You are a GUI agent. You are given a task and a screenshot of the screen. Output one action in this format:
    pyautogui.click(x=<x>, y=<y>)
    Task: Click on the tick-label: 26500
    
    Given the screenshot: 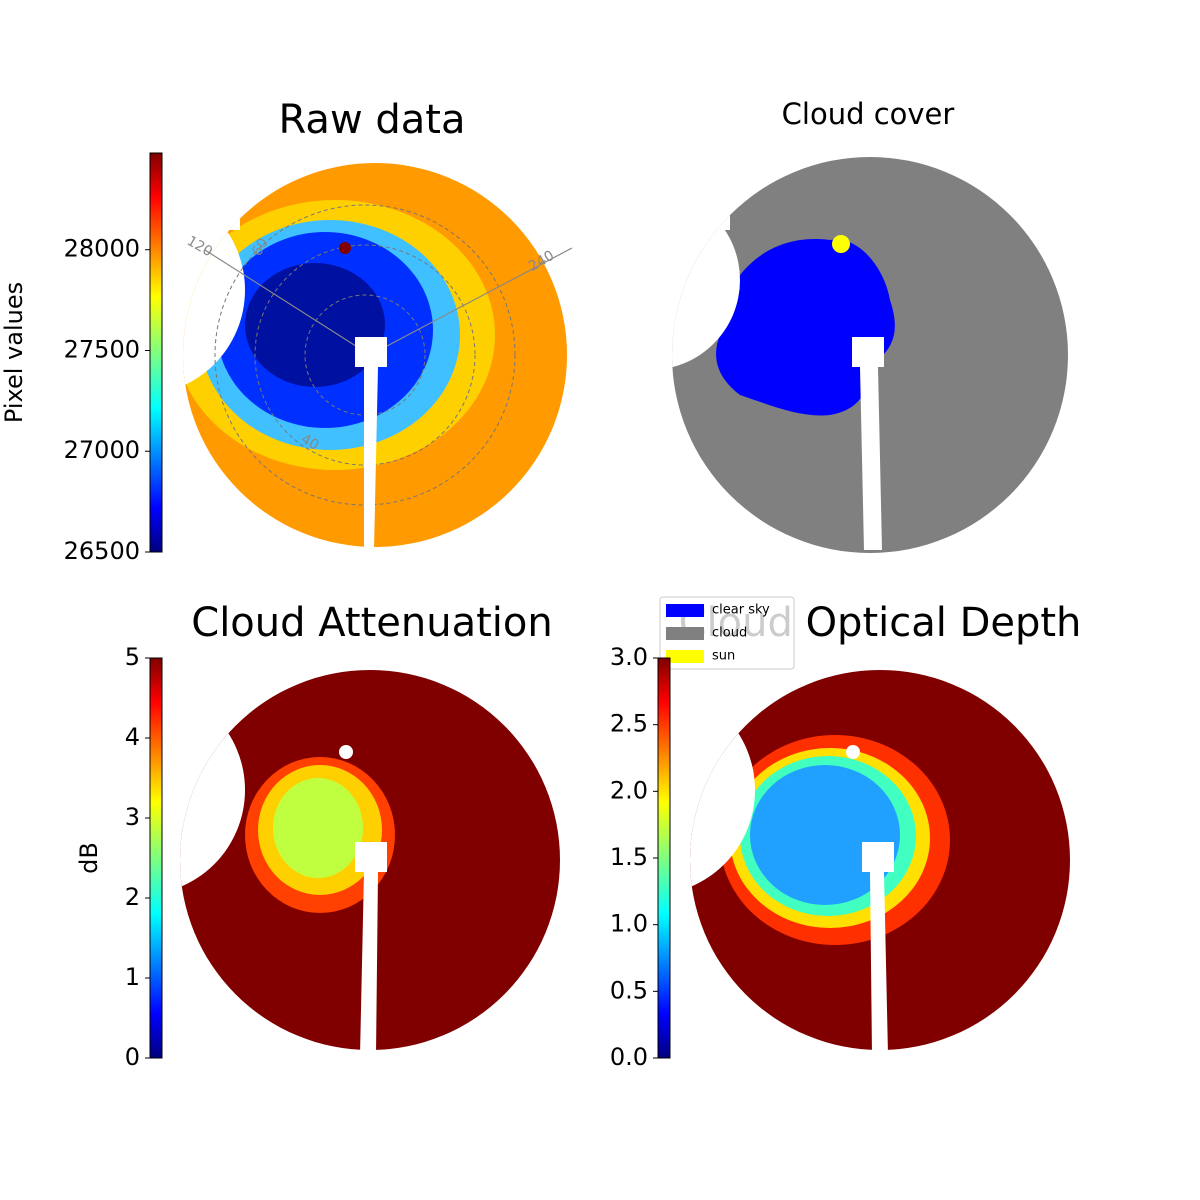 What is the action you would take?
    pyautogui.click(x=102, y=551)
    